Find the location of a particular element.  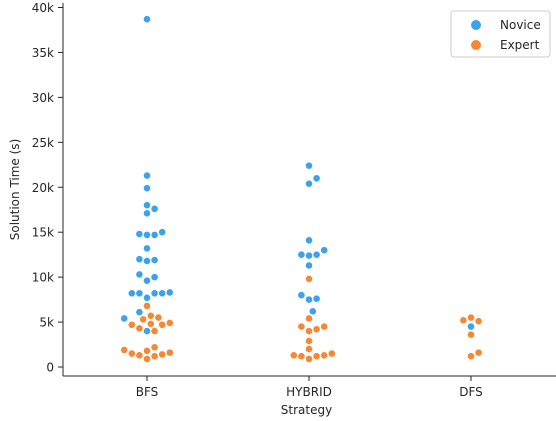

legend-marker-novice is located at coordinates (476, 25).